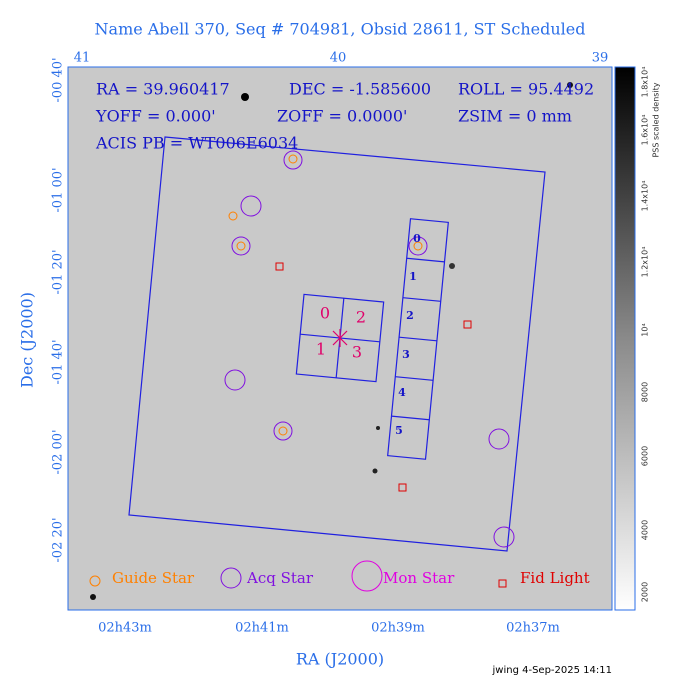  What do you see at coordinates (153, 578) in the screenshot?
I see `legend-label: Guide Star` at bounding box center [153, 578].